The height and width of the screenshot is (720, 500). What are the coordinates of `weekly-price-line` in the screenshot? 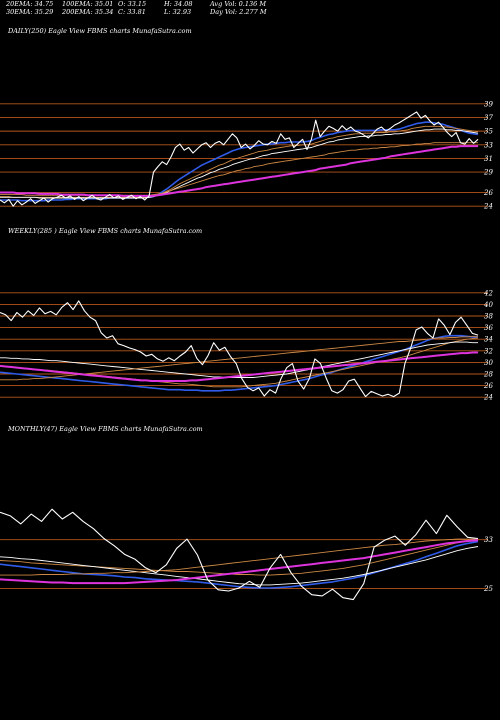 It's located at (239, 349).